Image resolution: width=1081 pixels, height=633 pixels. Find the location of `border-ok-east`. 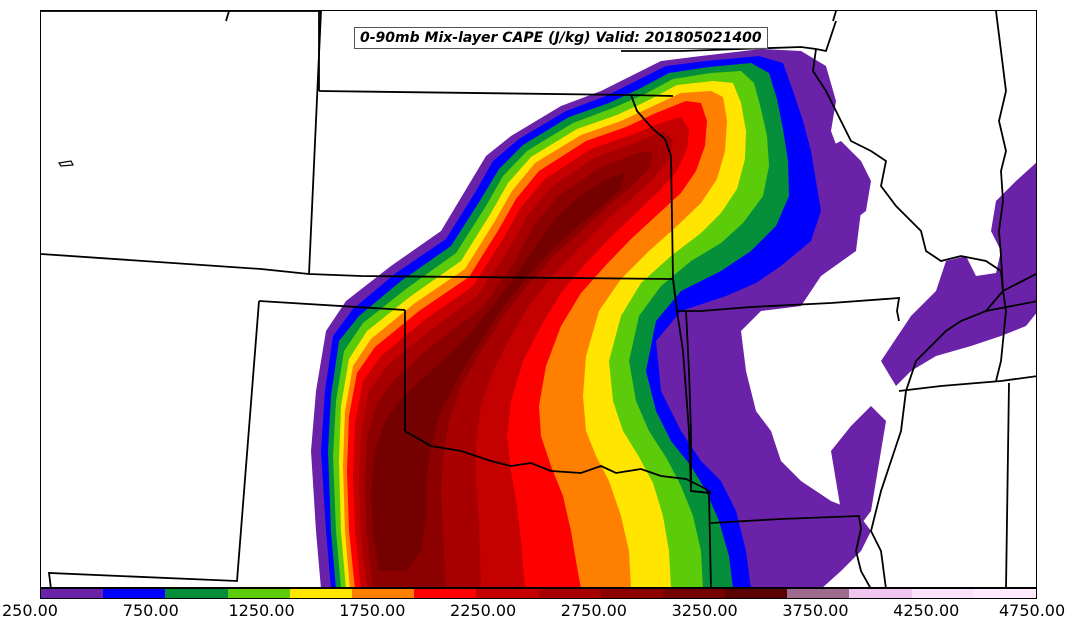

border-ok-east is located at coordinates (698, 448).